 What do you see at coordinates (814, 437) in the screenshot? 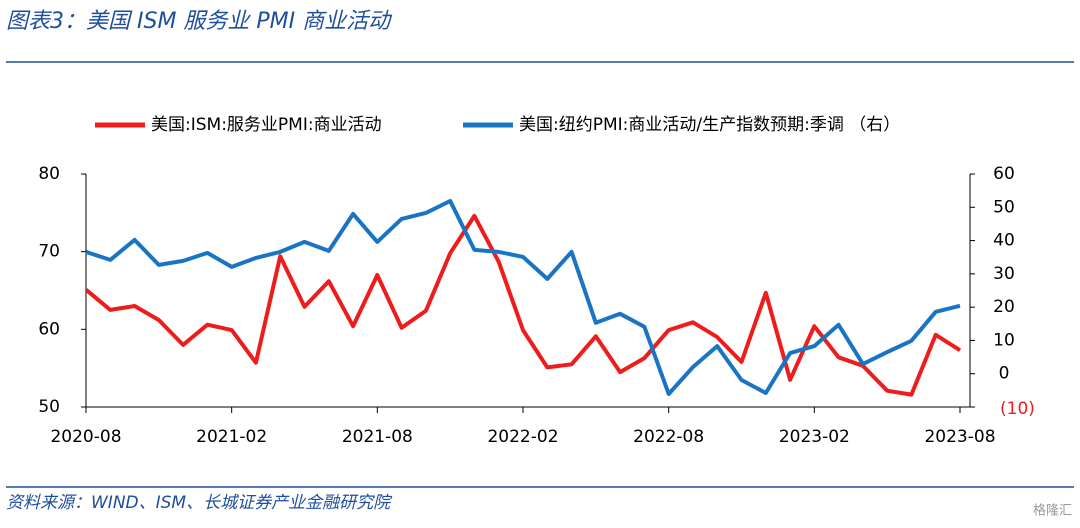
I see `x-tick-label: 2023-02` at bounding box center [814, 437].